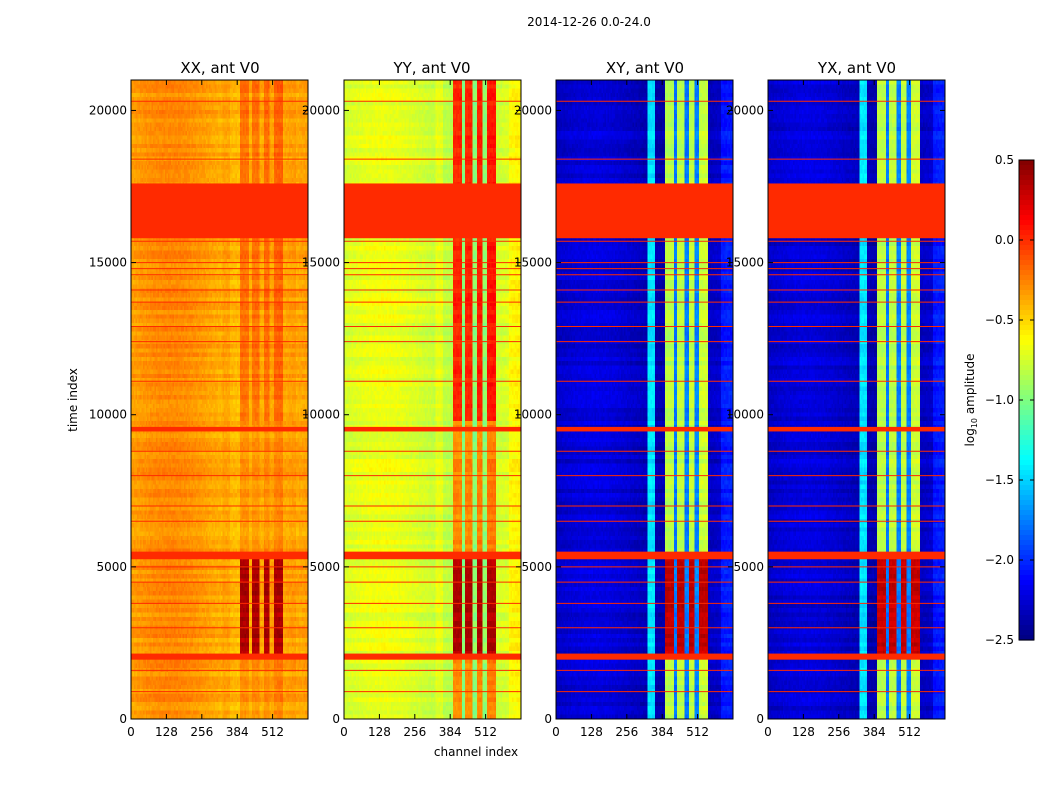 The height and width of the screenshot is (800, 1050). What do you see at coordinates (999, 560) in the screenshot?
I see `colorbar-tick-label: −2.0` at bounding box center [999, 560].